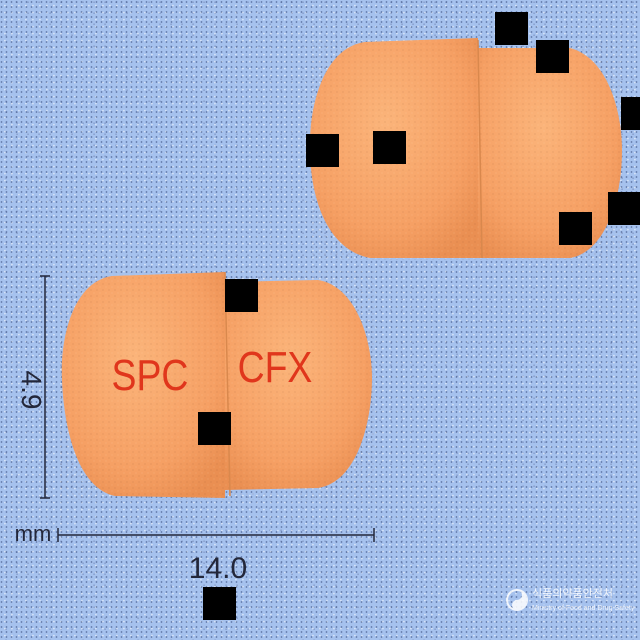 The height and width of the screenshot is (640, 640). I want to click on imprint-right-text: CFX, so click(275, 367).